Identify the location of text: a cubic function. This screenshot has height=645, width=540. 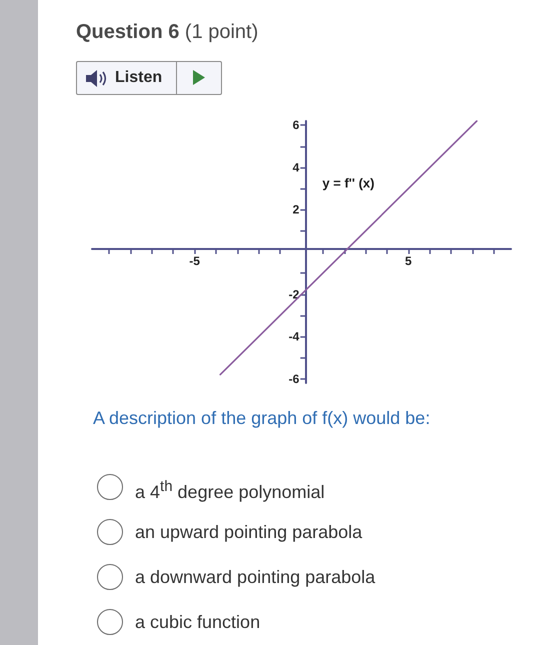
(197, 622).